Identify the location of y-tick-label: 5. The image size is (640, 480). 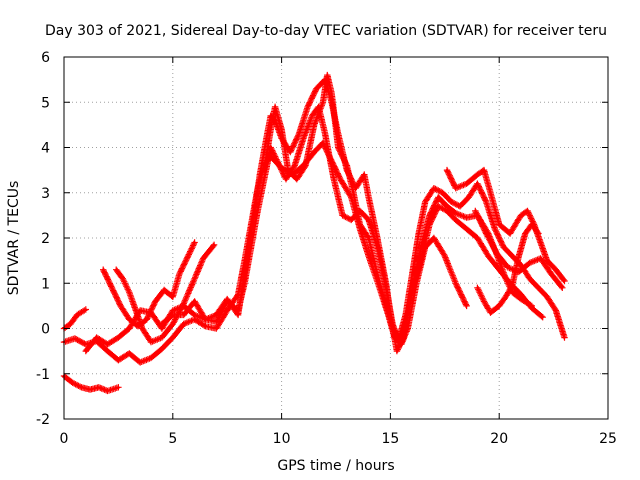
(45, 103).